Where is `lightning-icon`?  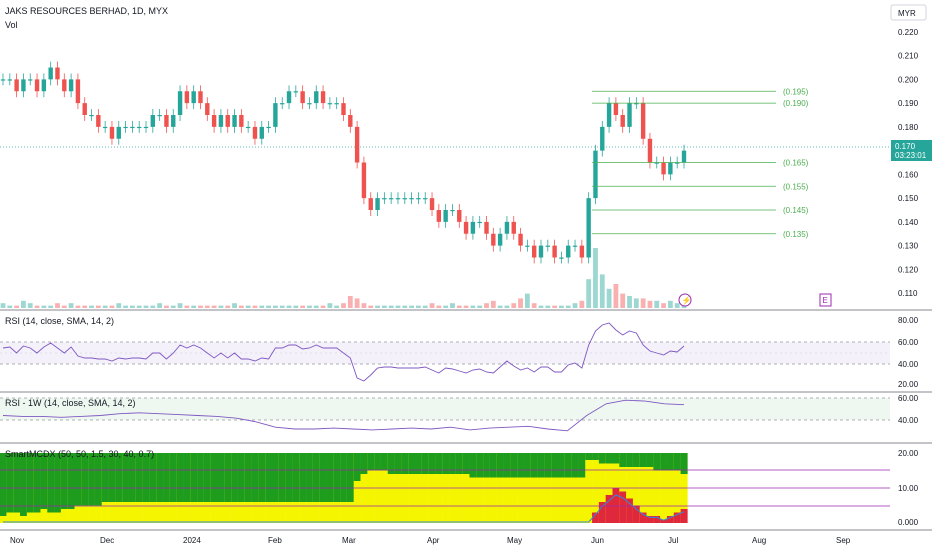
lightning-icon is located at coordinates (685, 300).